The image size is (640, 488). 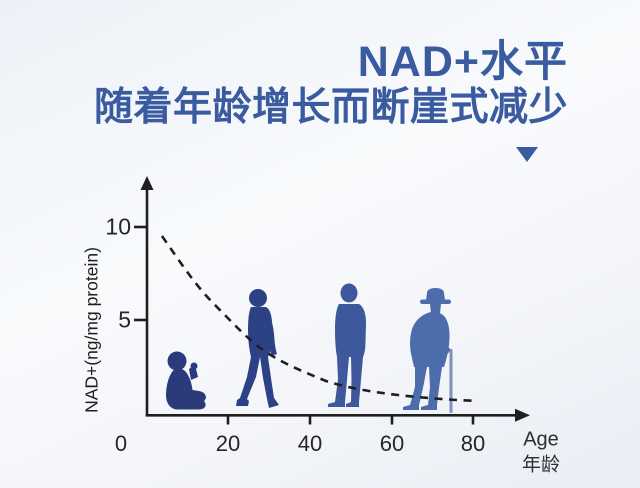 What do you see at coordinates (147, 183) in the screenshot?
I see `y-axis-arrow-icon` at bounding box center [147, 183].